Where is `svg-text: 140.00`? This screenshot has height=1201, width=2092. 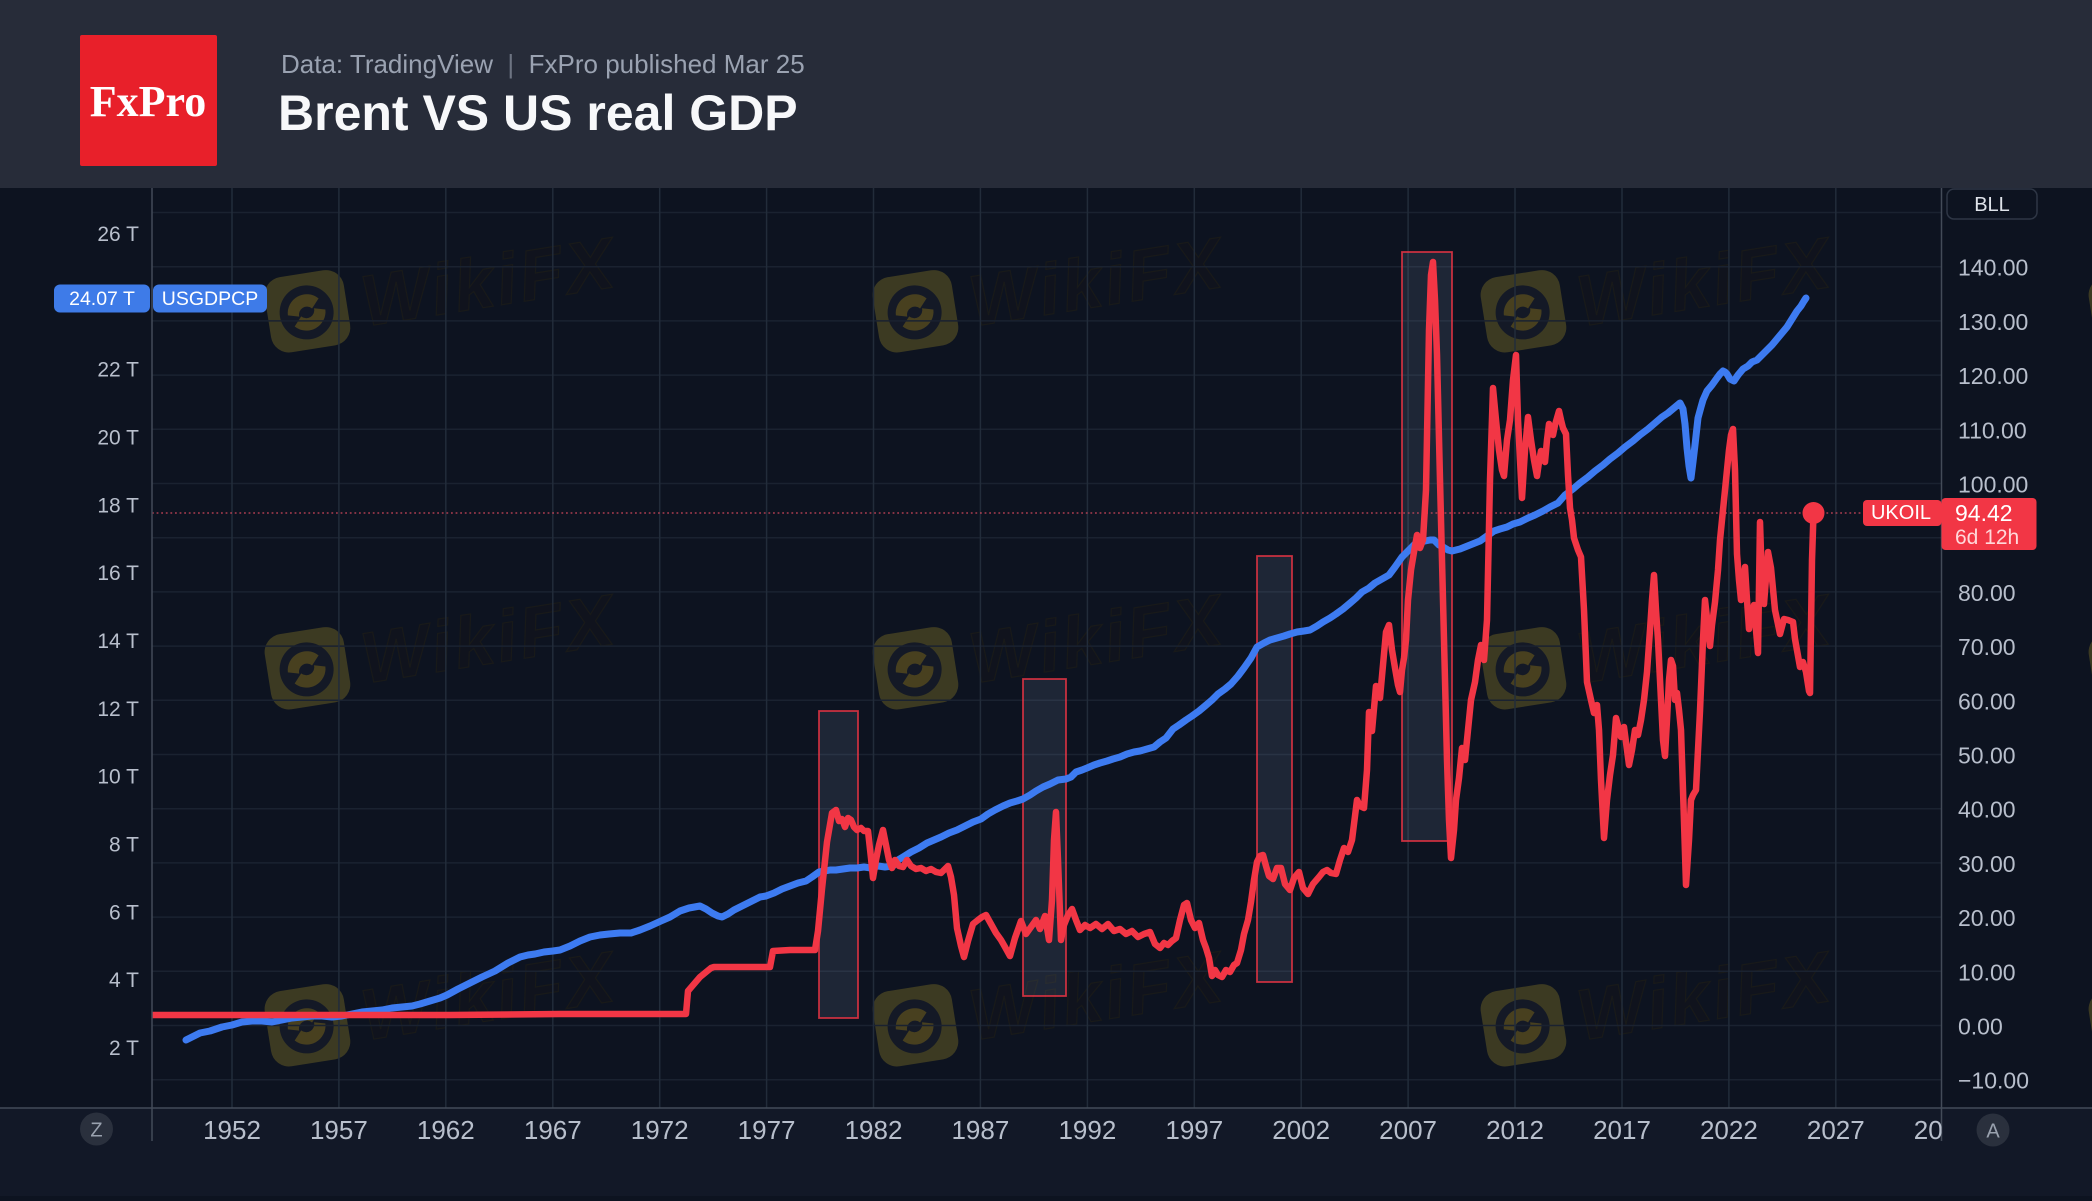 svg-text: 140.00 is located at coordinates (1993, 268).